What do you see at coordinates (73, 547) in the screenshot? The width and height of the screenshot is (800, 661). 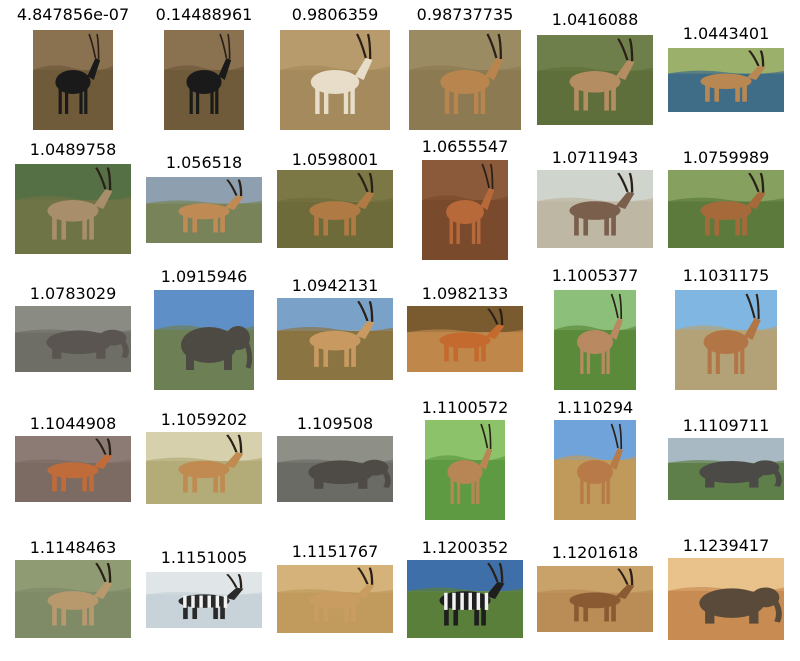 I see `score-label: 1.1148463` at bounding box center [73, 547].